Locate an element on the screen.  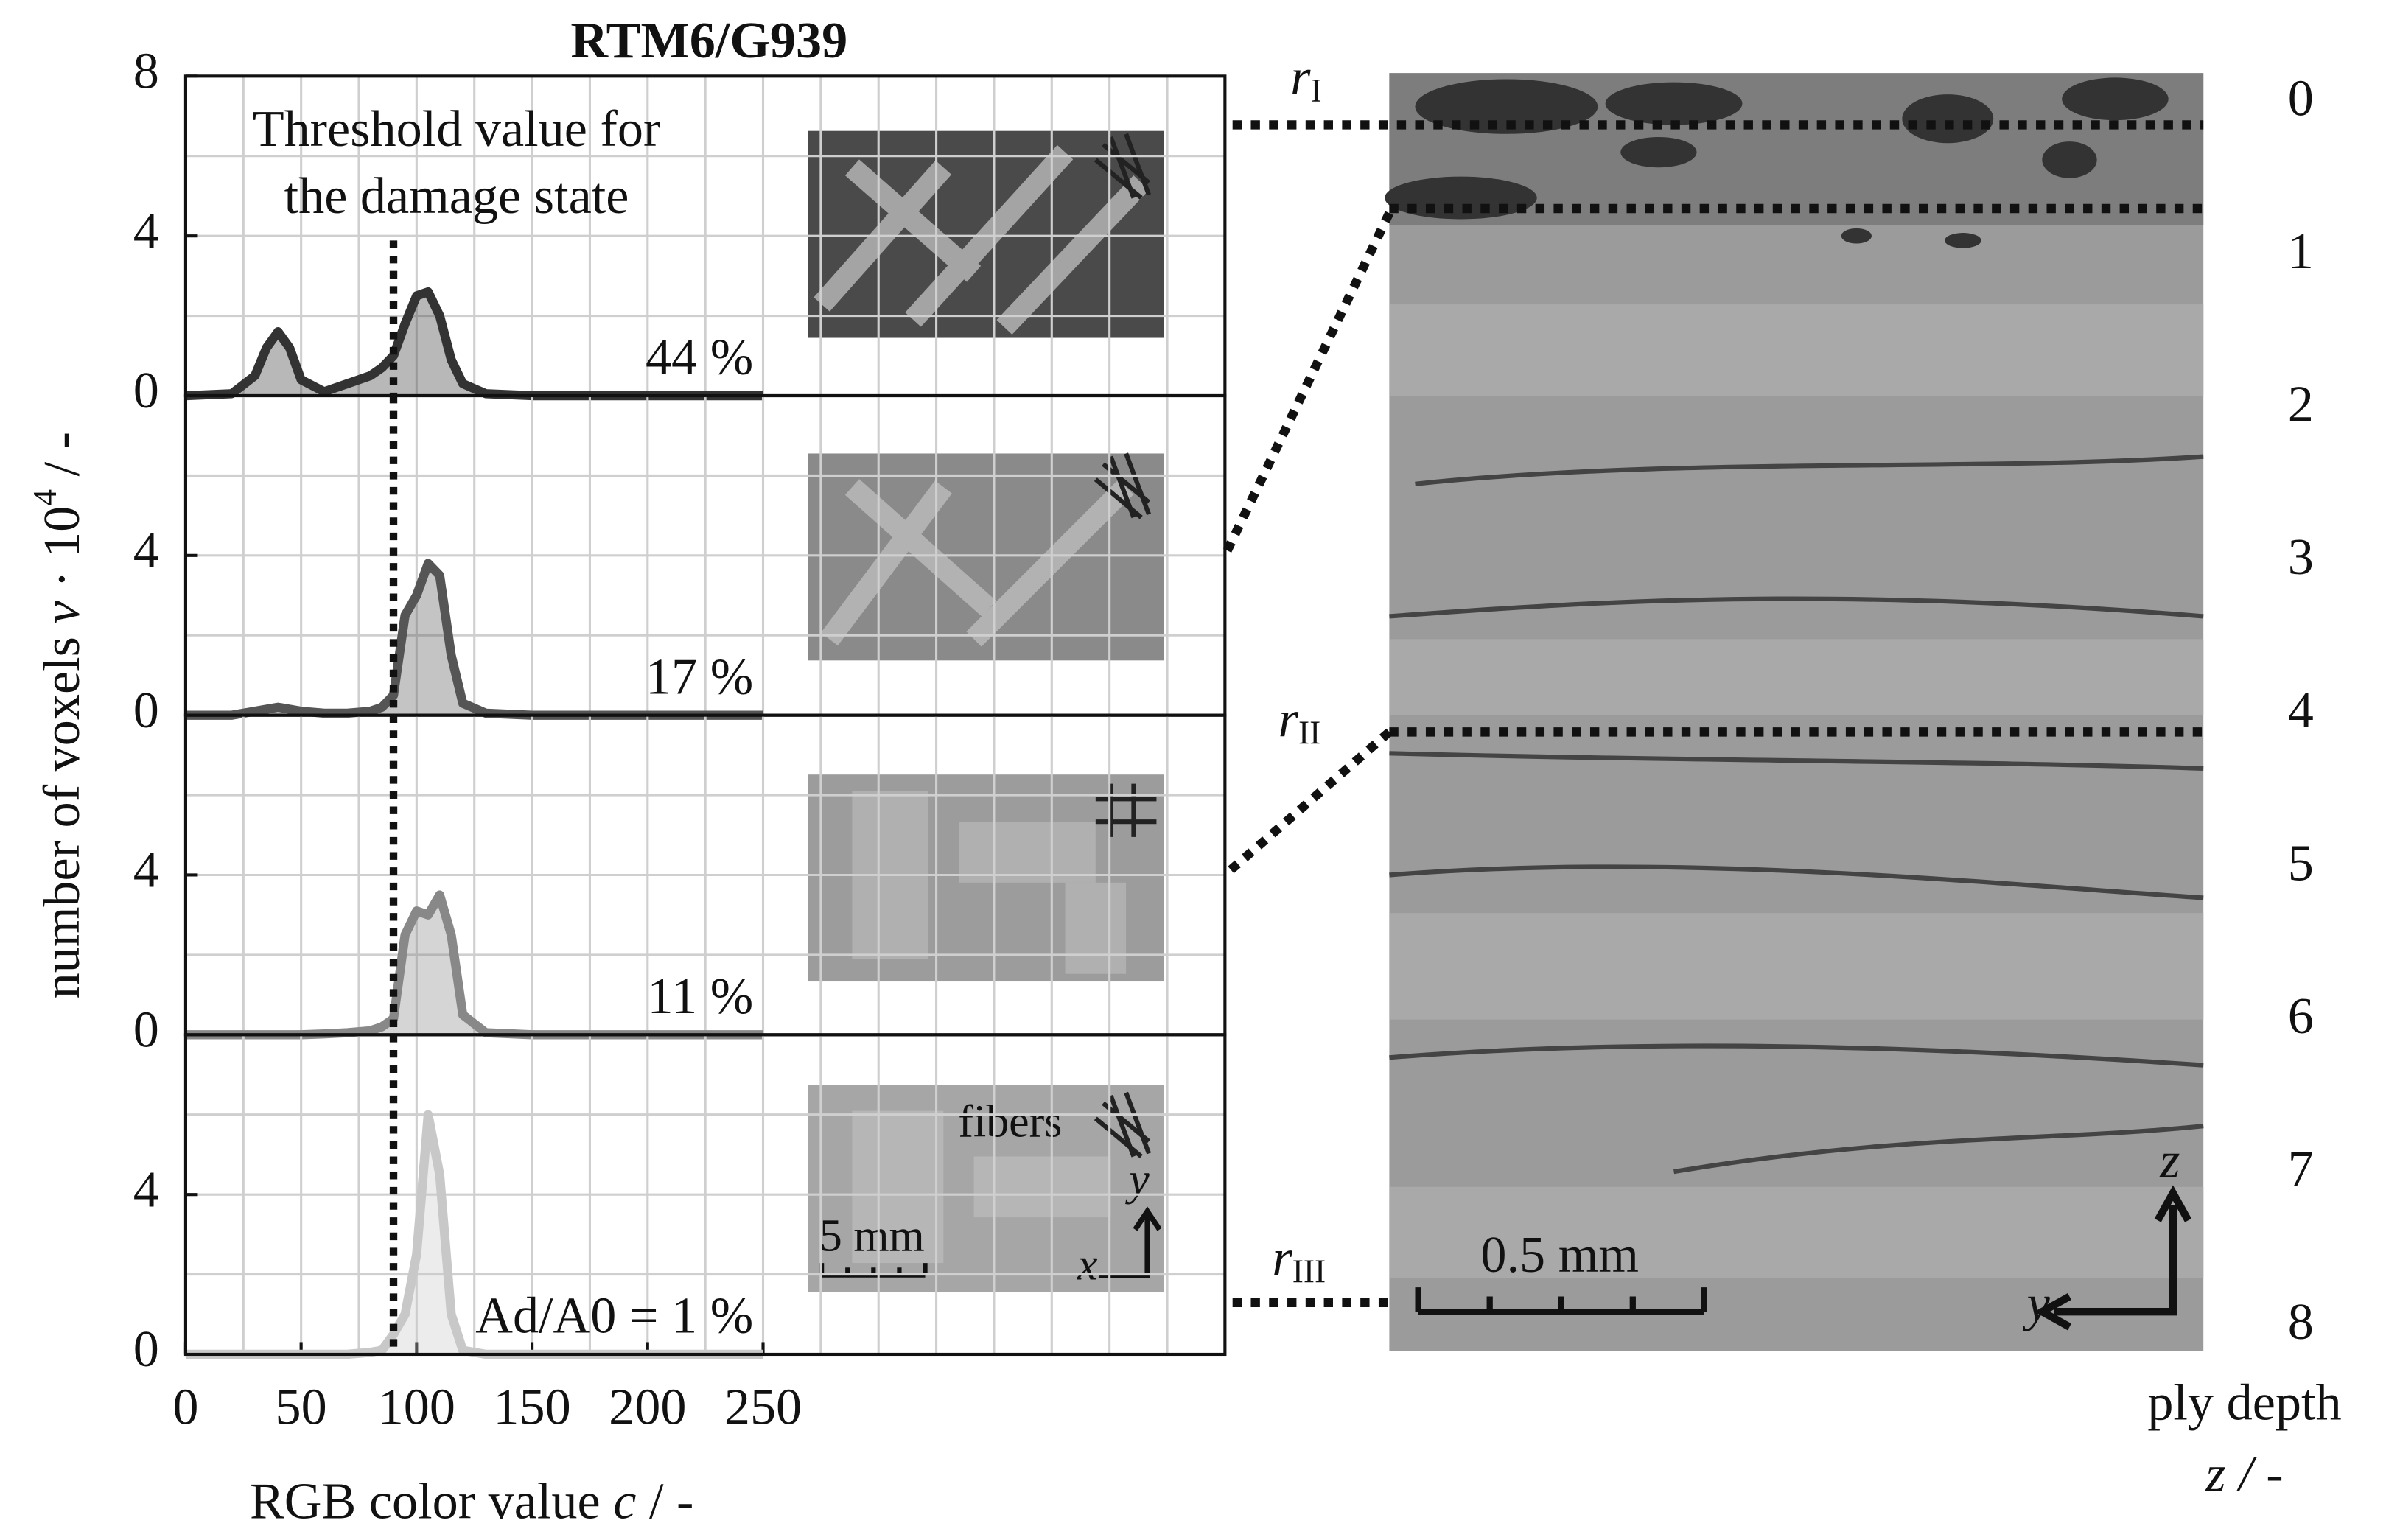
depth-tick-label: 1 is located at coordinates (2301, 252).